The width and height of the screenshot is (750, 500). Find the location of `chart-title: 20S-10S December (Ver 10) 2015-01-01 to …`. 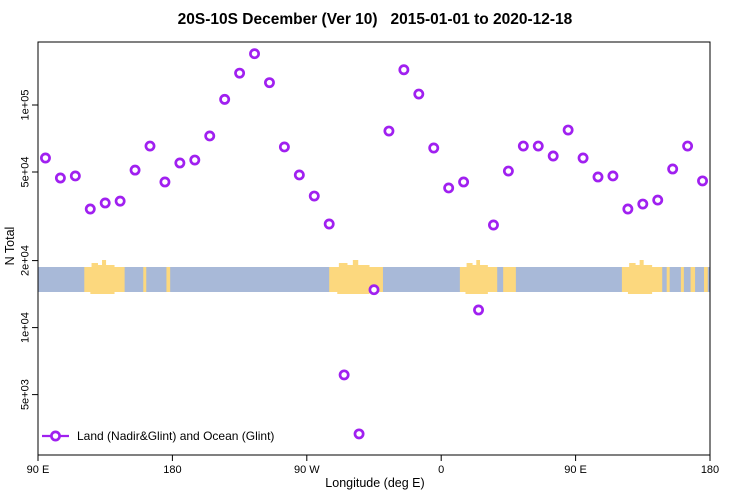

chart-title: 20S-10S December (Ver 10) 2015-01-01 to … is located at coordinates (375, 19).